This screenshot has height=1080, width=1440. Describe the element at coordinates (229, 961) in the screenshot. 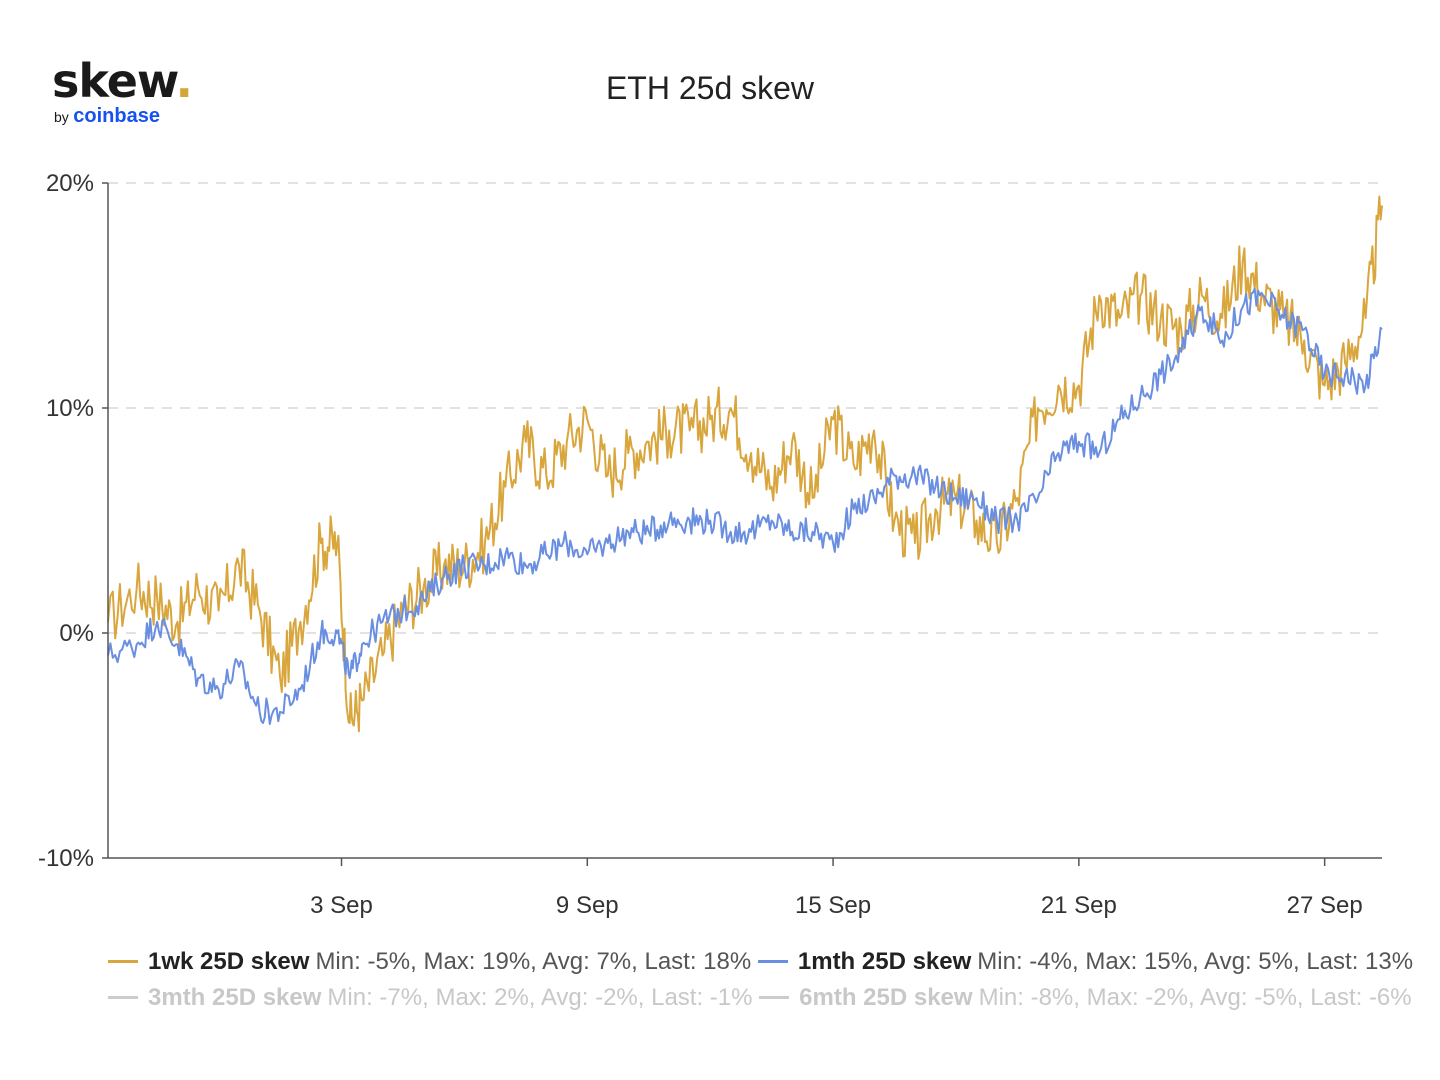

I see `legend-name-1wk: 1wk 25D skew` at that location.